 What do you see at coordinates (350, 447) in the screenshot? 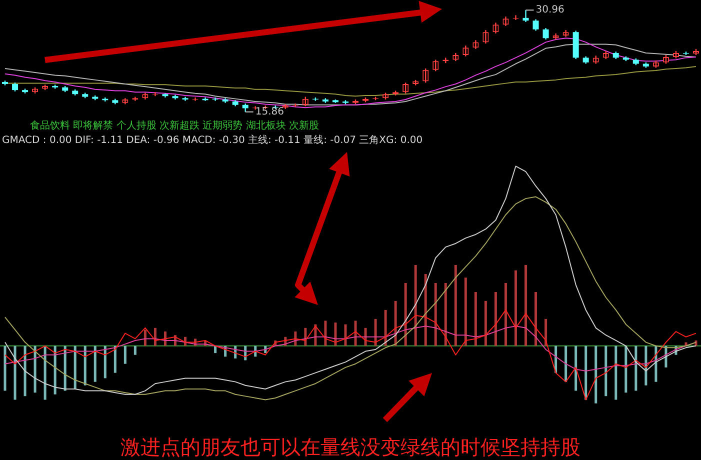
I see `text: 激进点的朋友也可以在量线没变绿线的时候坚持持股` at bounding box center [350, 447].